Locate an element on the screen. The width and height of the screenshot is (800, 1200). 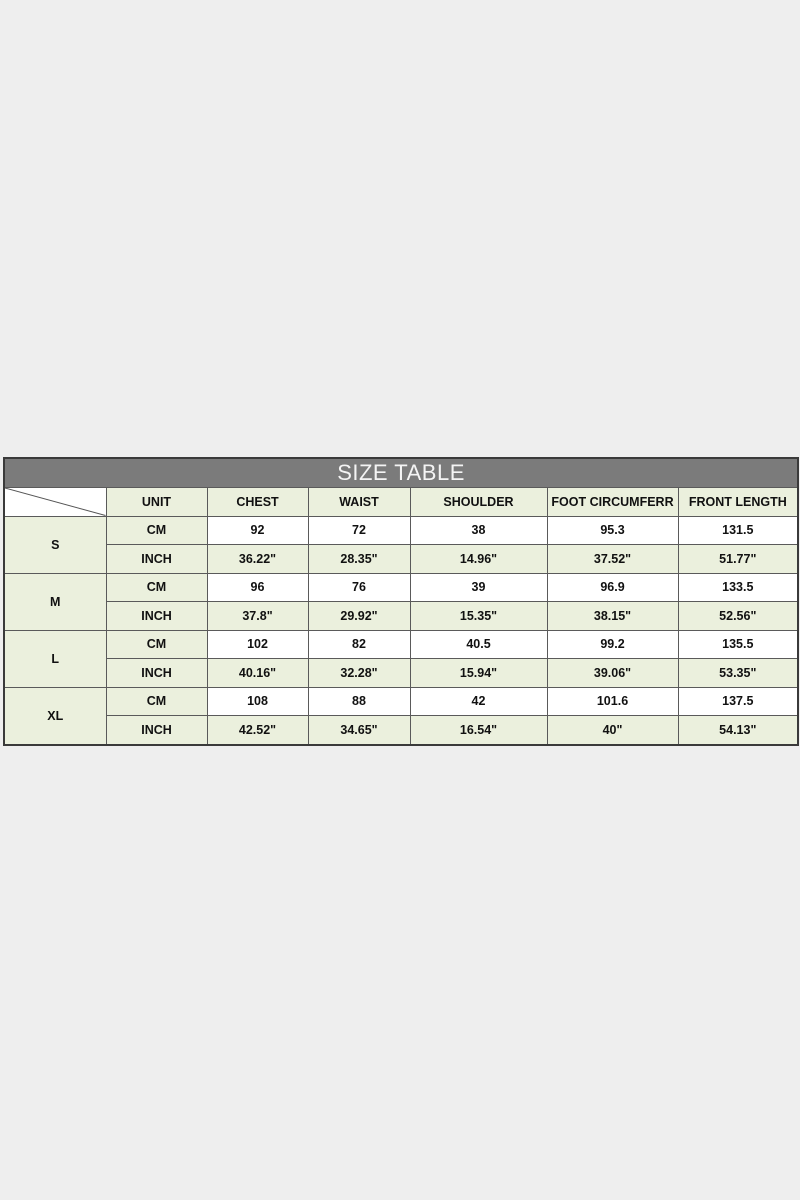
column-header: FRONT LENGTH is located at coordinates (738, 502).